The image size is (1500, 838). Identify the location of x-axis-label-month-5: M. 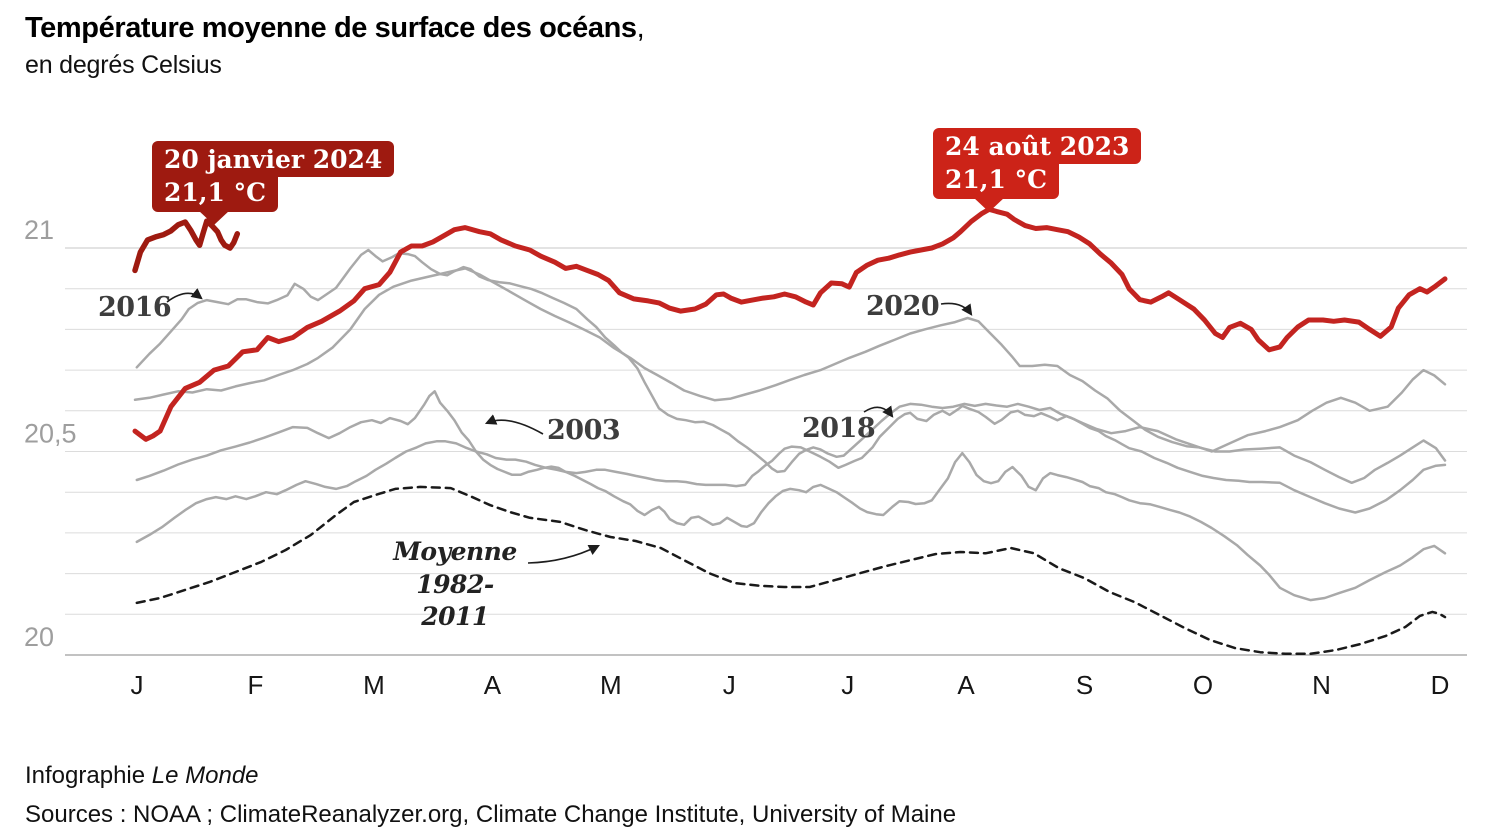
(611, 685).